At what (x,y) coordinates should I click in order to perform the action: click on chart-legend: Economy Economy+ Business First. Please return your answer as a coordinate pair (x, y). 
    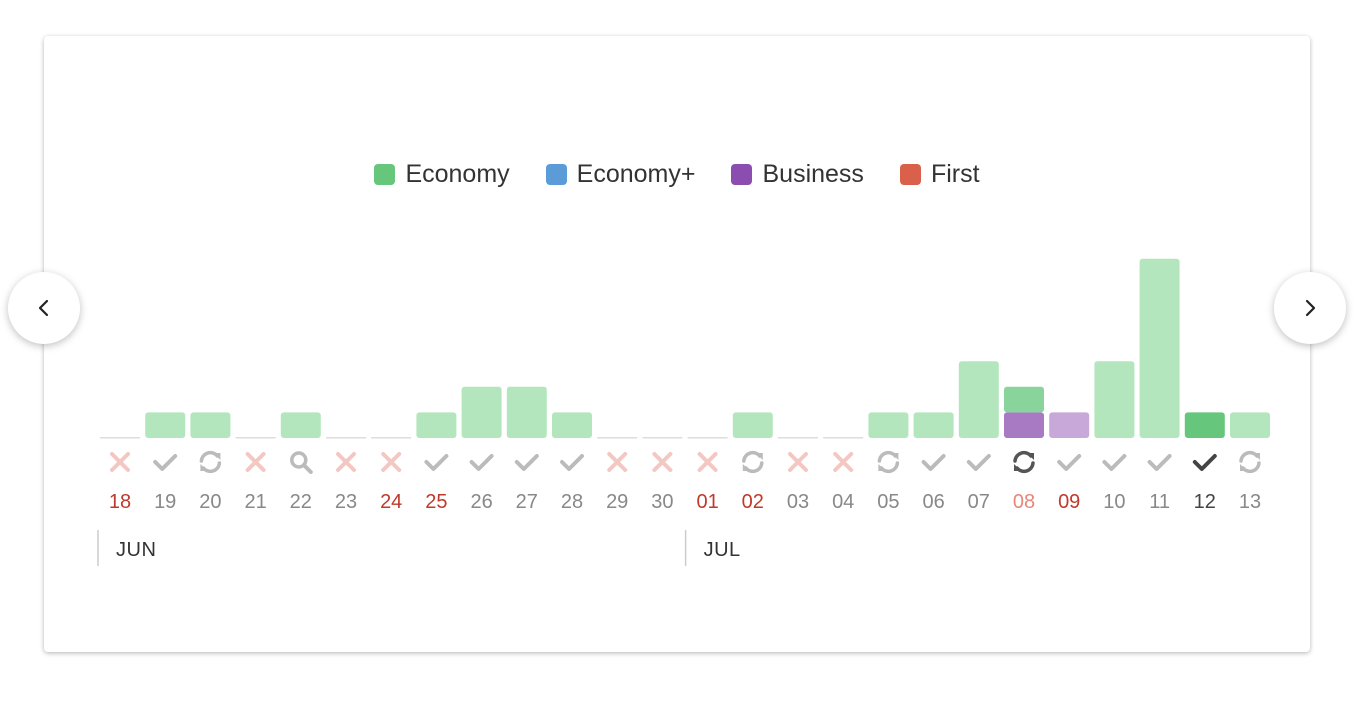
    Looking at the image, I should click on (677, 174).